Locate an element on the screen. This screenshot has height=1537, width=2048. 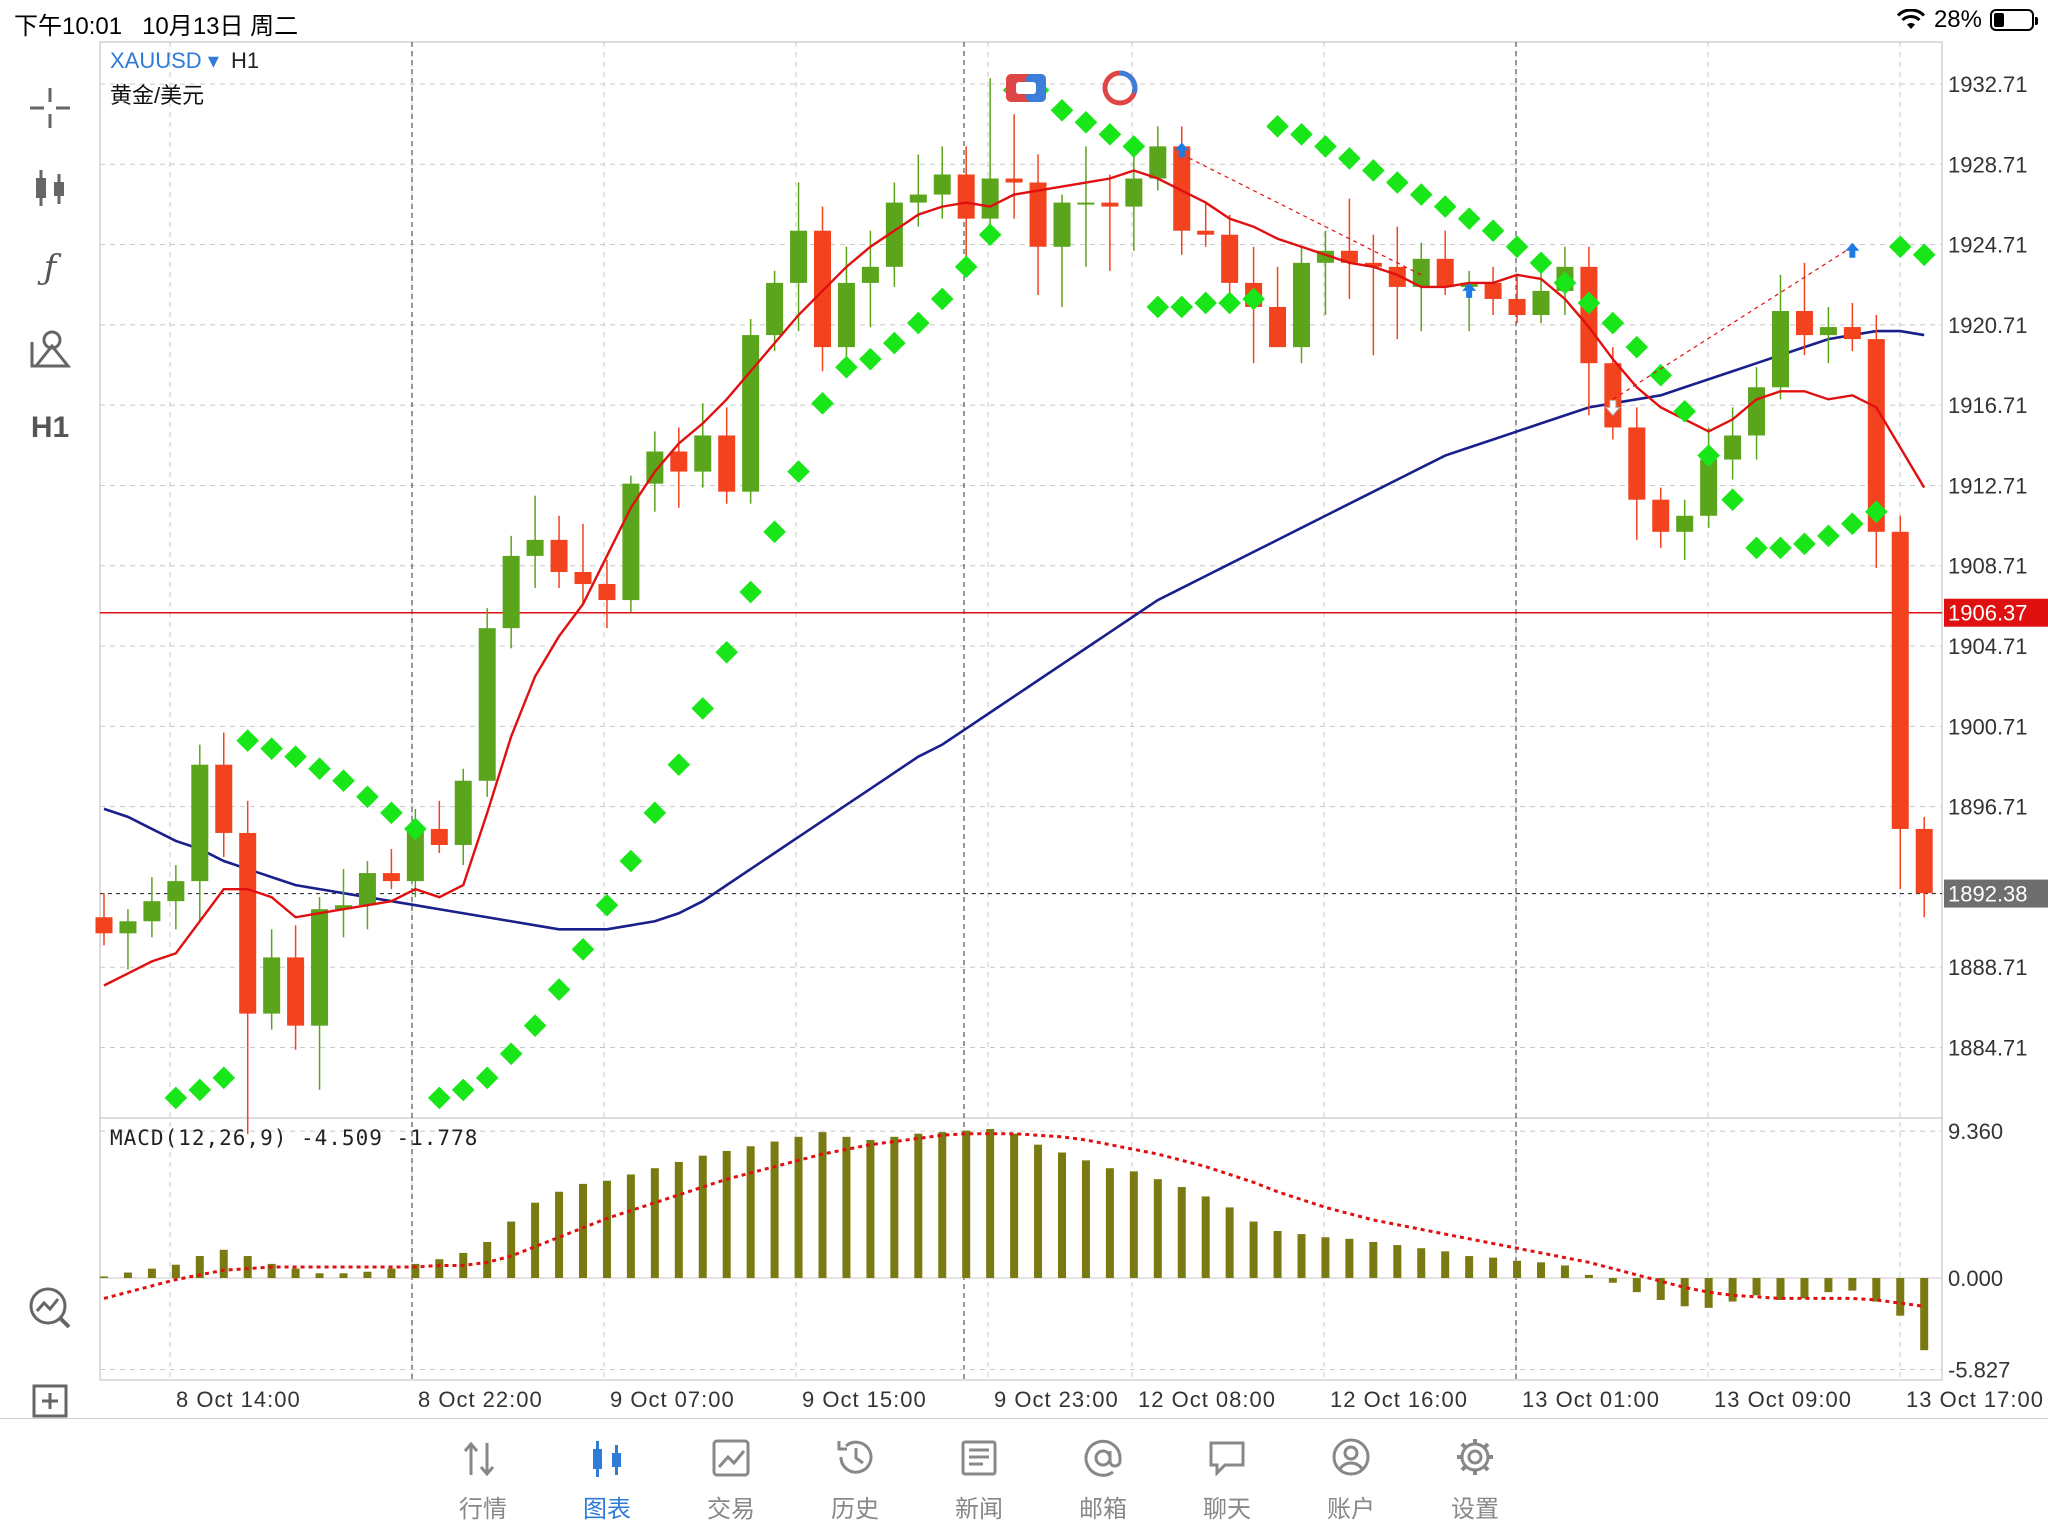
nav-item-8: 设置 is located at coordinates (1475, 1478).